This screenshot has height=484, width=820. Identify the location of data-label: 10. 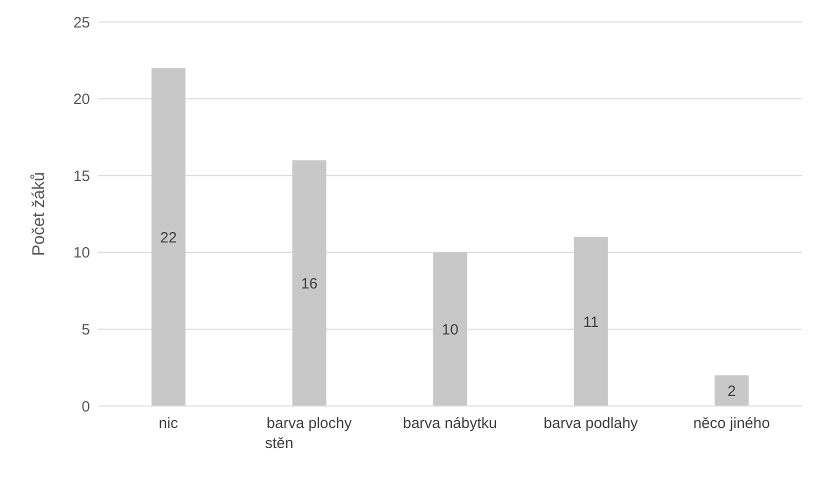
(450, 330).